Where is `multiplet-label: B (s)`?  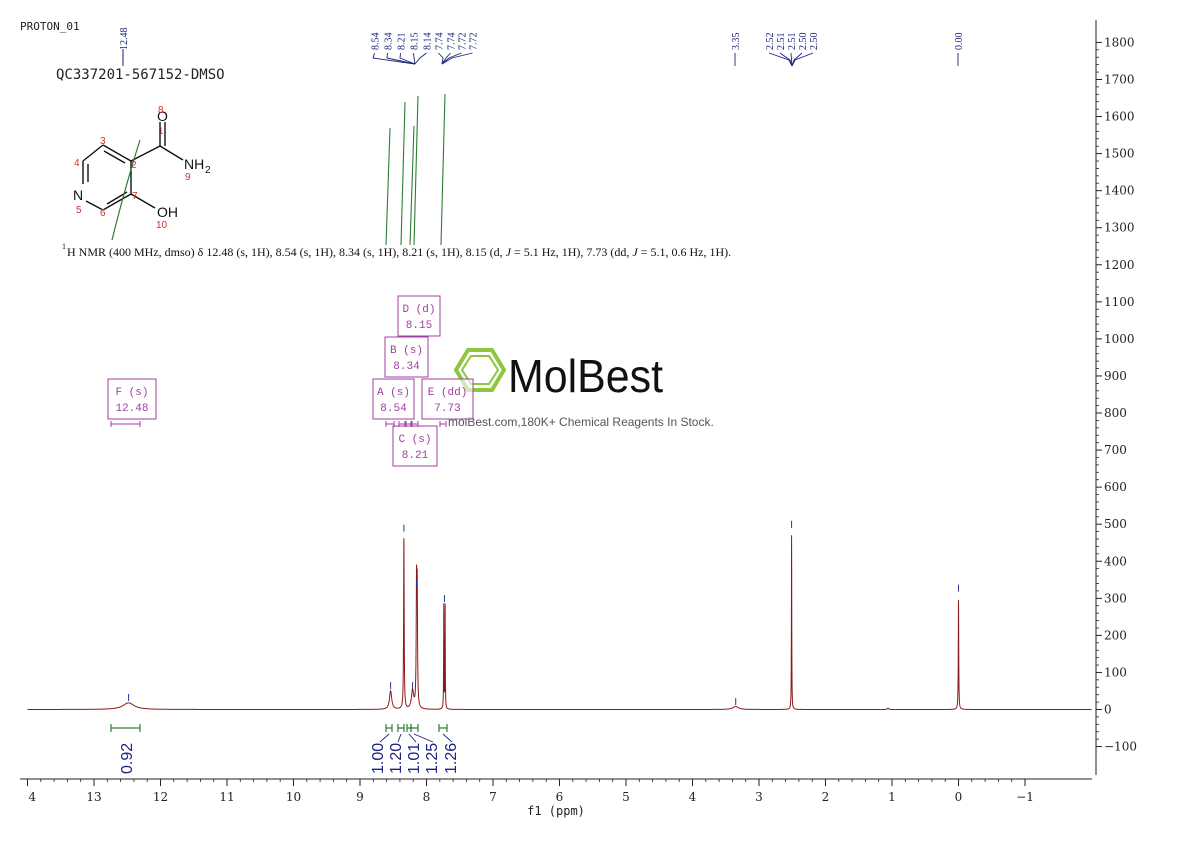
multiplet-label: B (s) is located at coordinates (406, 351).